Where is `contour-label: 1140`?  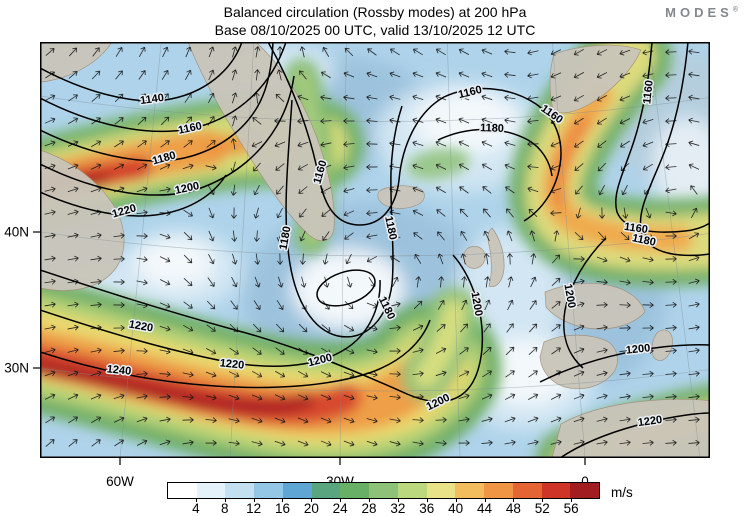
contour-label: 1140 is located at coordinates (152, 99).